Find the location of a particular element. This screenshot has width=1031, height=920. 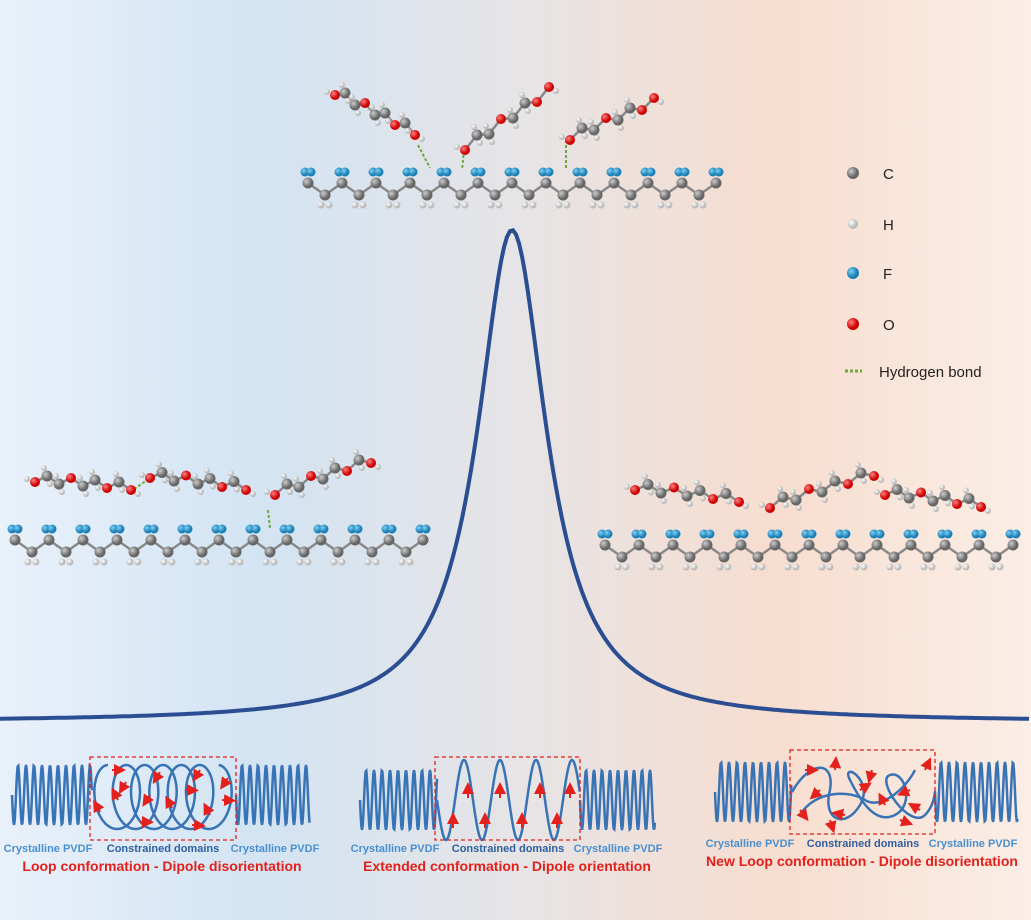

legend-label: O is located at coordinates (889, 325).